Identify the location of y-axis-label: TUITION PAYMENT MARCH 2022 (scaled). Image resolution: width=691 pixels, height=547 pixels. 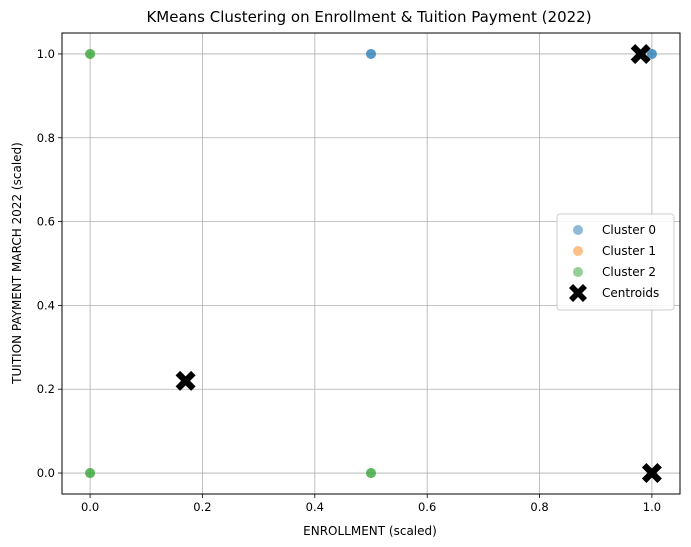
(17, 263).